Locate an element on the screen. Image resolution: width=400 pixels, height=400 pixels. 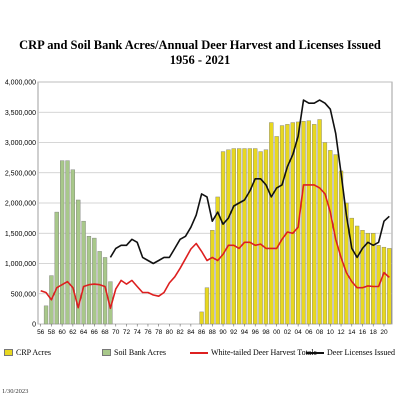
x-tick-label: 86 is located at coordinates (202, 332).